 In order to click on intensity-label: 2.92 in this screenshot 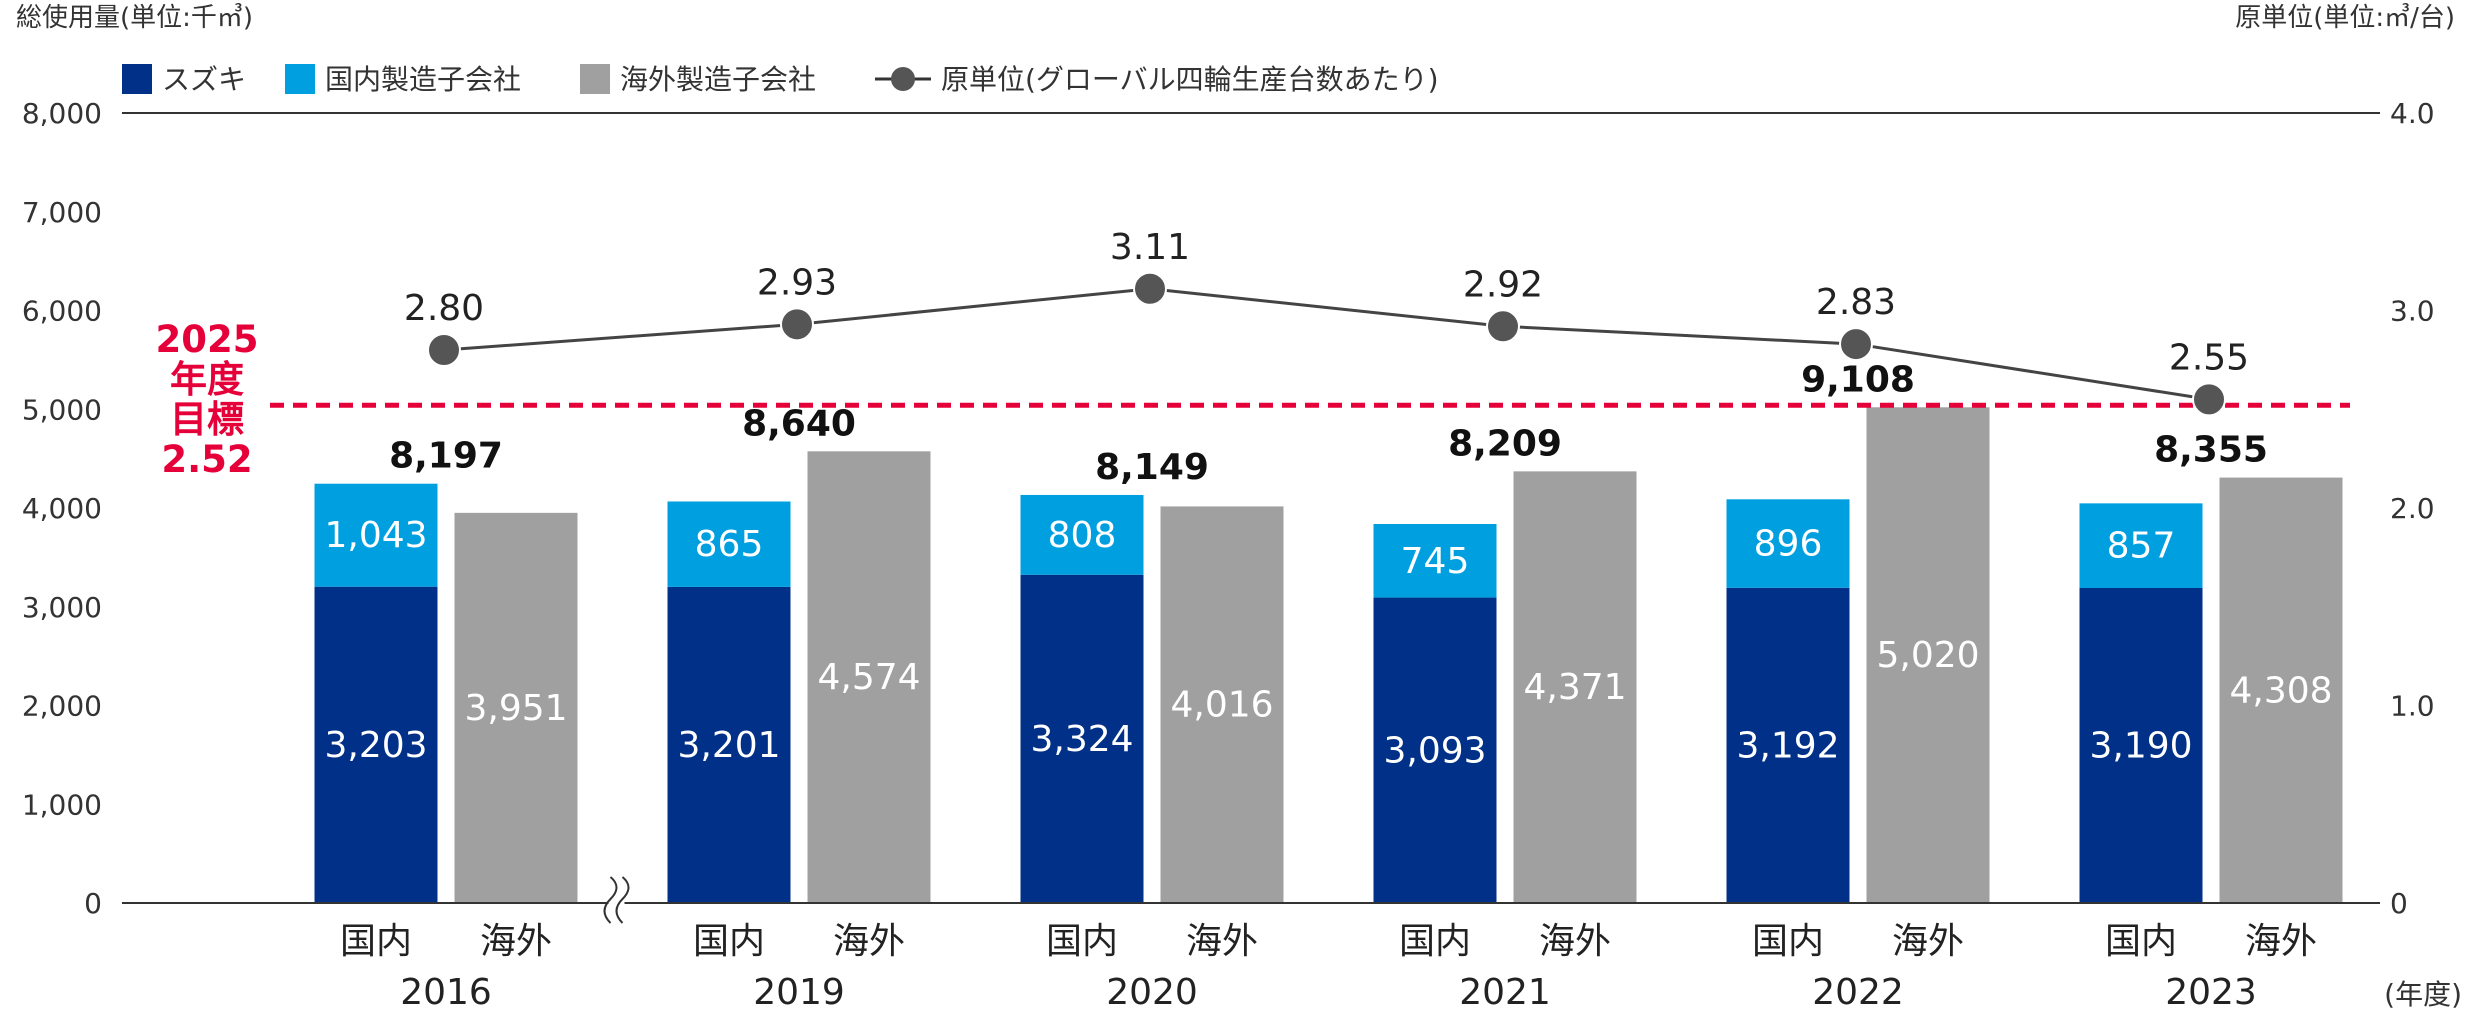, I will do `click(1503, 284)`.